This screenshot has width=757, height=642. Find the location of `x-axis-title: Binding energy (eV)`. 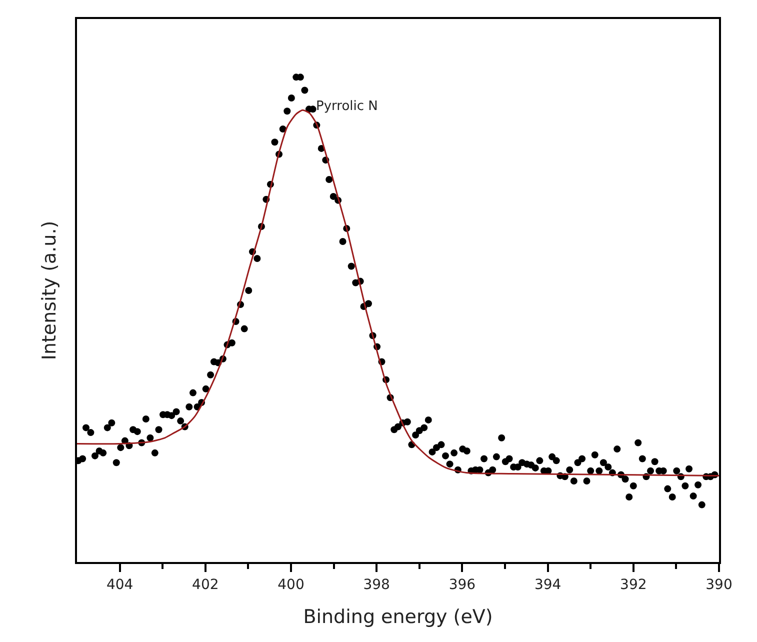

x-axis-title: Binding energy (eV) is located at coordinates (398, 617).